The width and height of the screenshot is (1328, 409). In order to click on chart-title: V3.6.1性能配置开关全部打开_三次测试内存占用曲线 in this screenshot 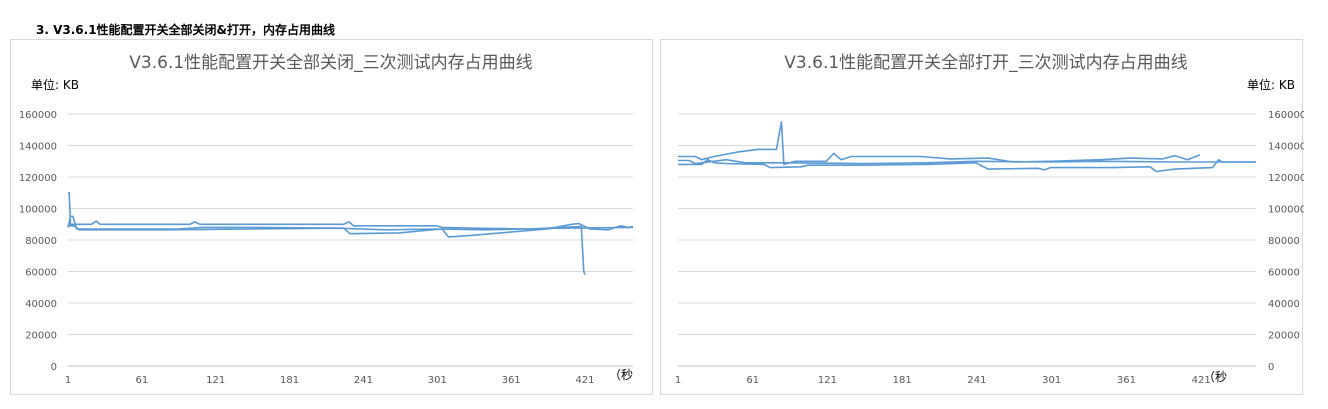, I will do `click(985, 63)`.